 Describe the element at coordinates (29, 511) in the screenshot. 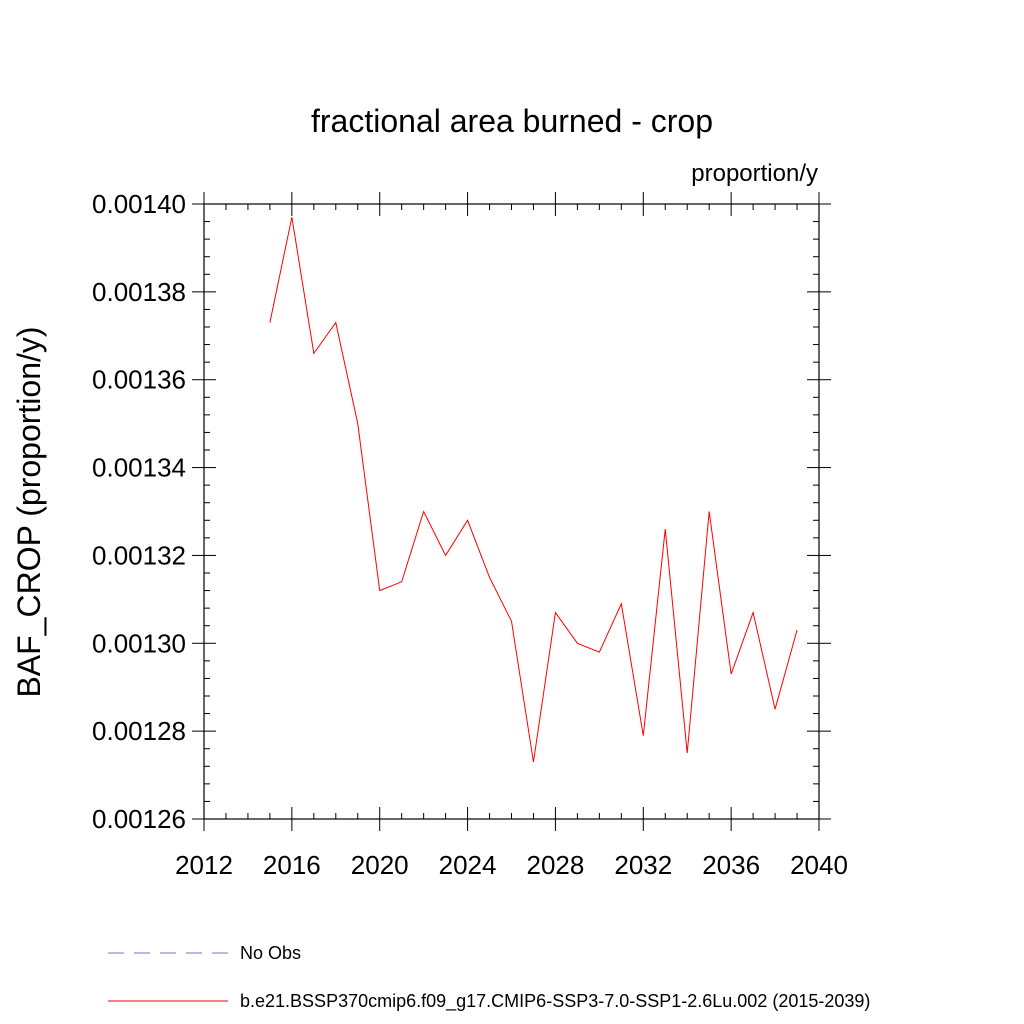

I see `y-axis-label: BAF_CROP (proportion/y)` at that location.